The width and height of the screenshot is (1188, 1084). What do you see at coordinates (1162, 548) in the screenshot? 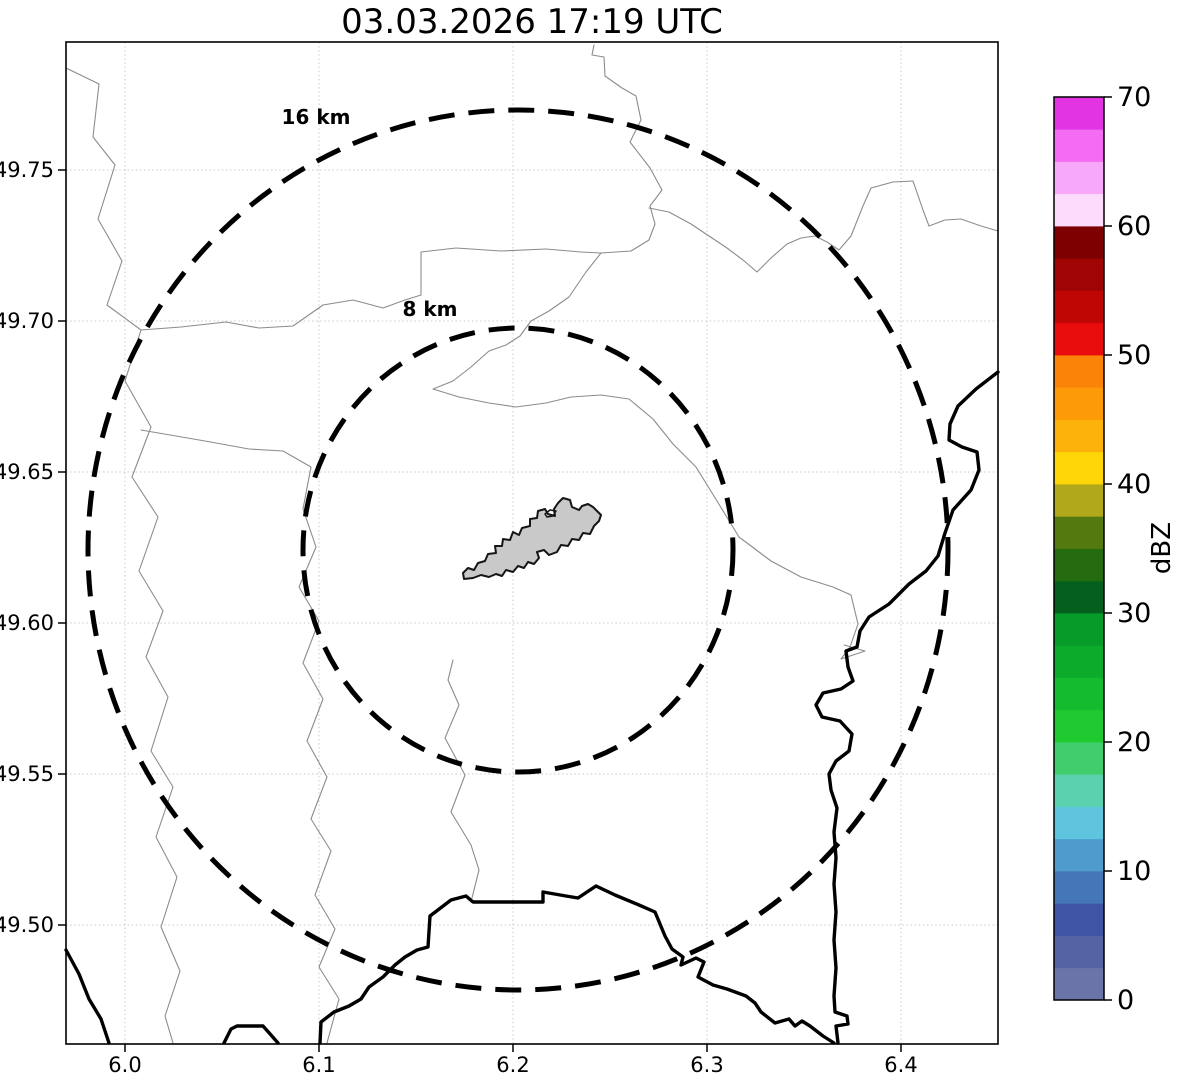
I see `colorbar-unit-label: dBZ` at bounding box center [1162, 548].